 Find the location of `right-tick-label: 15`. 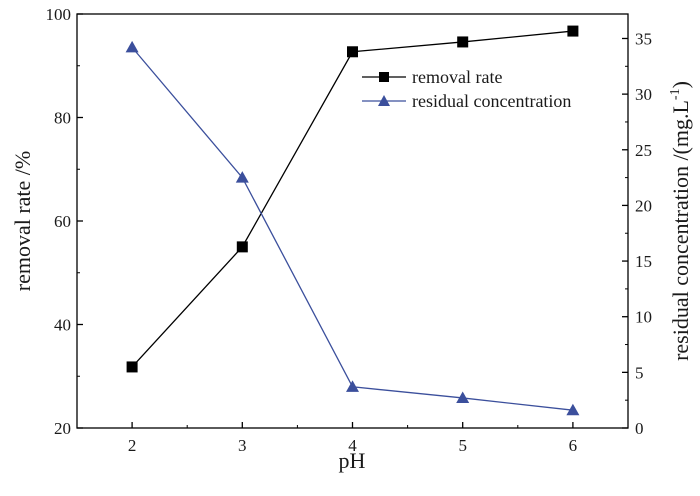

right-tick-label: 15 is located at coordinates (643, 261).